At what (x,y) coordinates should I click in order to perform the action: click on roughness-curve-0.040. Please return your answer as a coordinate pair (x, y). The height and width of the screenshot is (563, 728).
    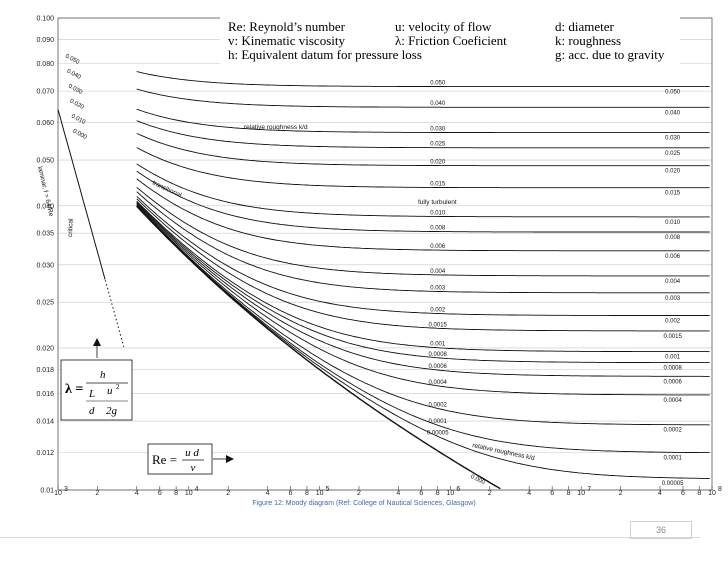
    Looking at the image, I should click on (423, 98).